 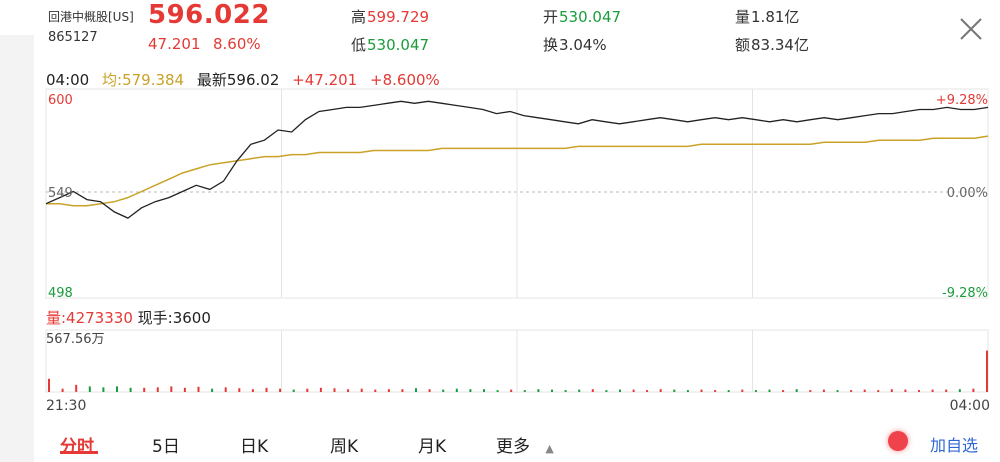 What do you see at coordinates (73, 37) in the screenshot?
I see `stock-code: 865127` at bounding box center [73, 37].